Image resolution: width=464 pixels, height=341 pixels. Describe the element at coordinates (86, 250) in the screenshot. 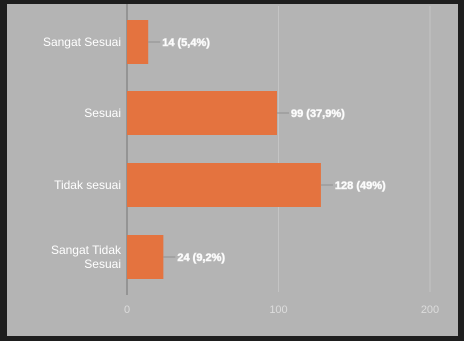

I see `category-label-line: Sangat Tidak` at that location.